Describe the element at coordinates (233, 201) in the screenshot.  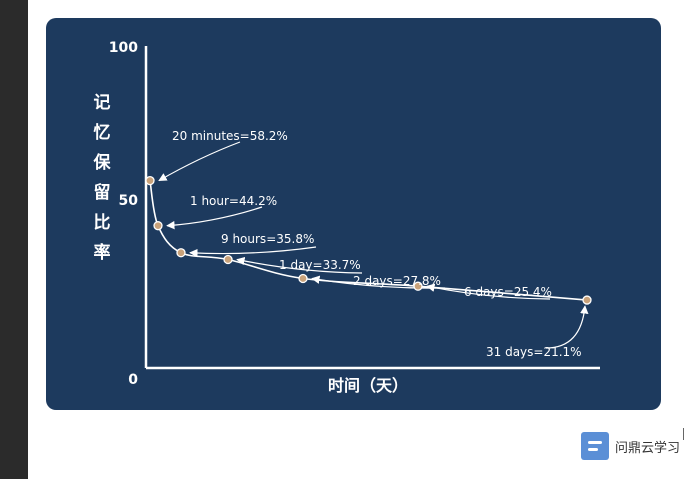
I see `data-point-label: 1 hour=44.2%` at that location.